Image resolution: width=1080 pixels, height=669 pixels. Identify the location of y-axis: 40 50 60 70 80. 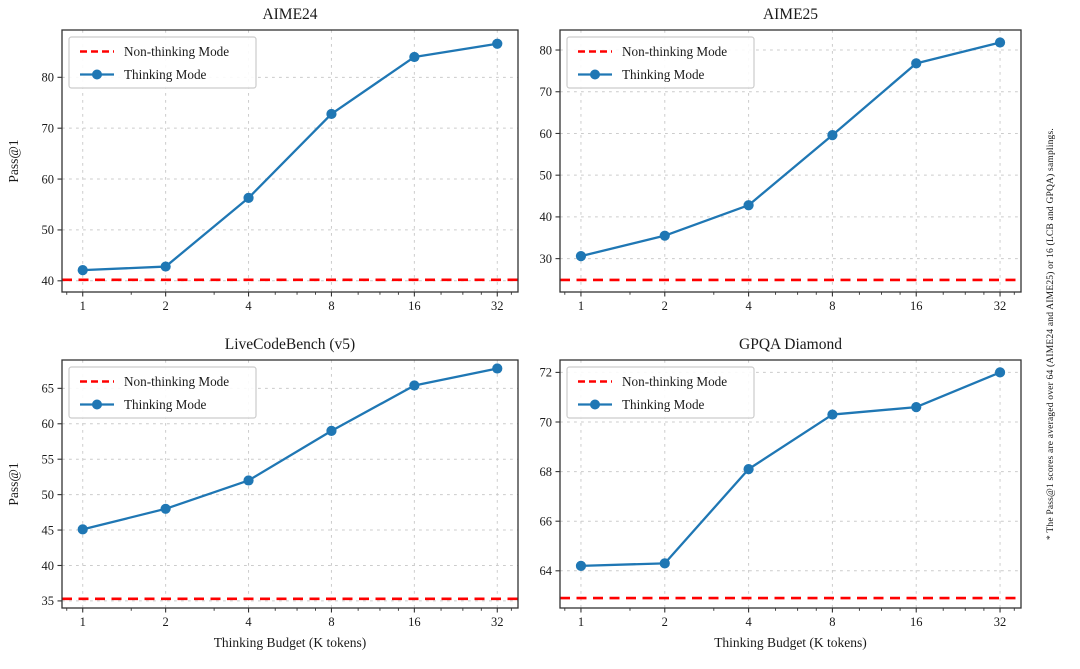
(52, 179).